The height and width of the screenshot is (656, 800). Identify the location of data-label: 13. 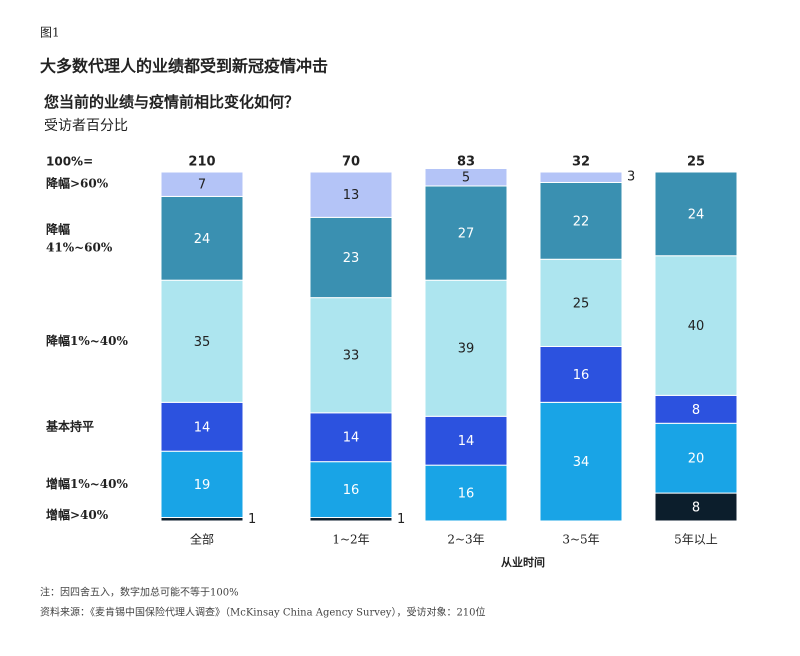
(351, 195).